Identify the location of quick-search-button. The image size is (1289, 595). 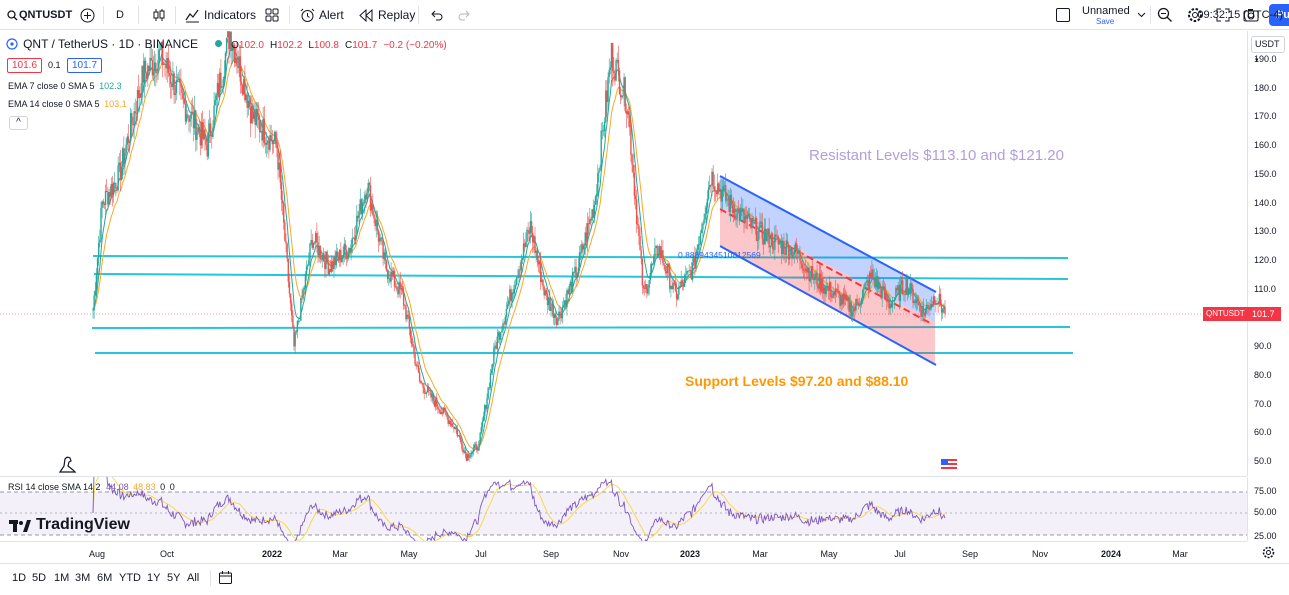
(1165, 15).